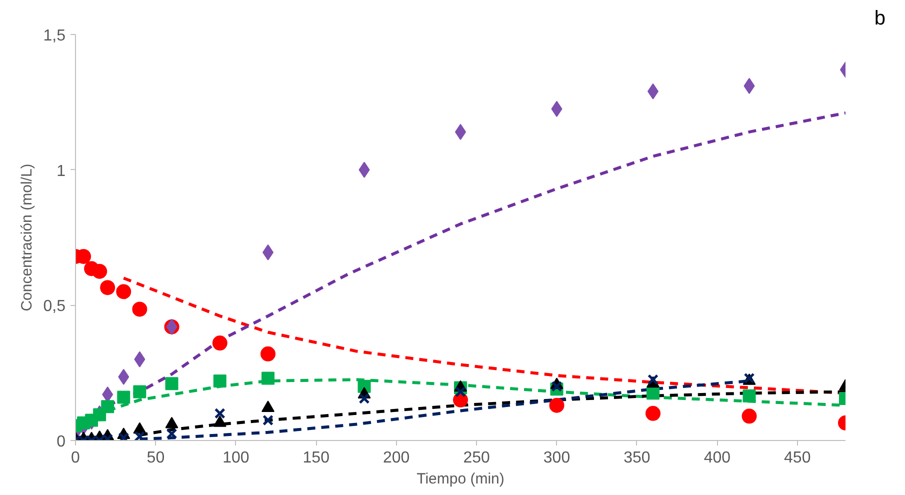 The height and width of the screenshot is (495, 905). Describe the element at coordinates (880, 19) in the screenshot. I see `text: b` at that location.